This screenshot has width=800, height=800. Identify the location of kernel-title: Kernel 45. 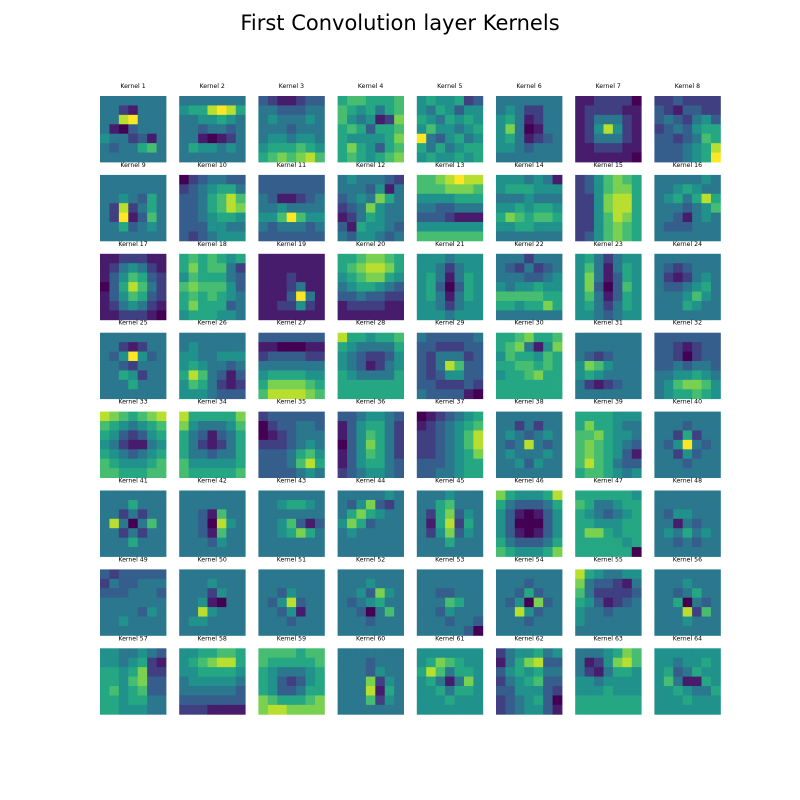
(449, 481).